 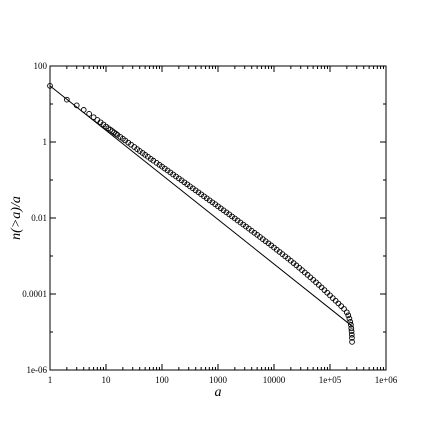 I want to click on x-tick-label: 1e+06, so click(x=386, y=380).